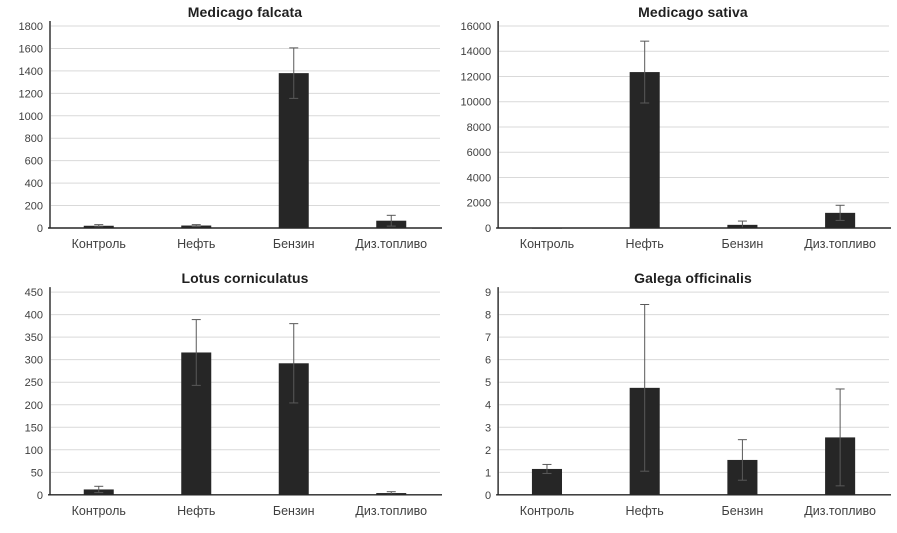  What do you see at coordinates (488, 428) in the screenshot?
I see `y-tick-label: 3` at bounding box center [488, 428].